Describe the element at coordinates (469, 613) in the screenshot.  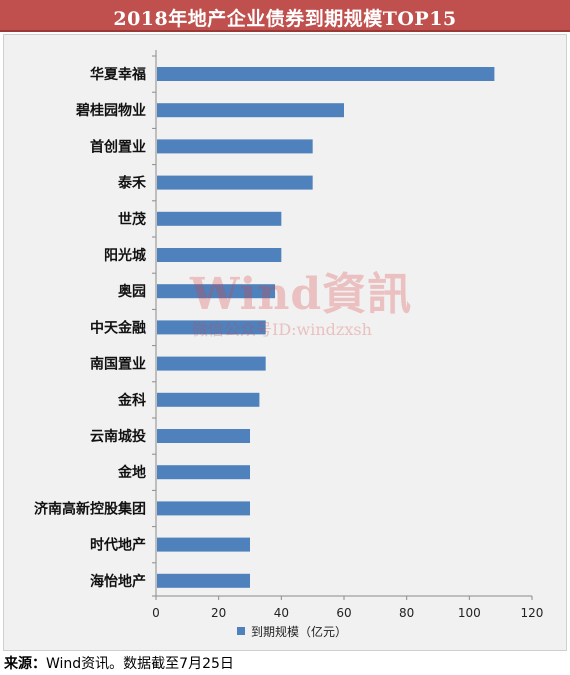
I see `x-tick-label: 100` at that location.